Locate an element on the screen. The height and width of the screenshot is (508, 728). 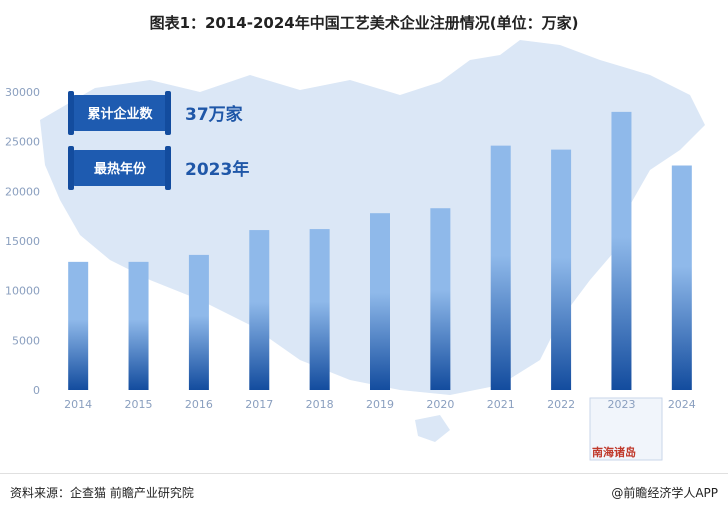
peak-year-label: 最热年份 is located at coordinates (120, 169).